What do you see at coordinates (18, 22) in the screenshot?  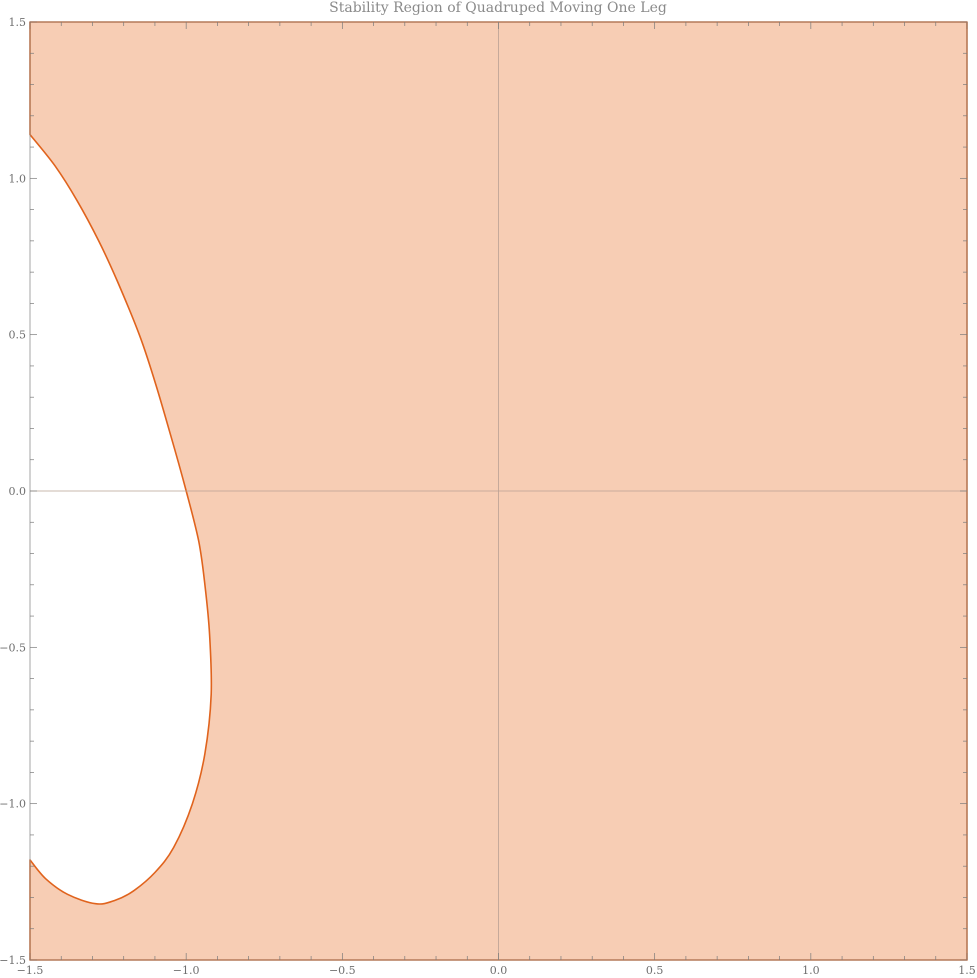 I see `y-tick-label: 1.5` at bounding box center [18, 22].